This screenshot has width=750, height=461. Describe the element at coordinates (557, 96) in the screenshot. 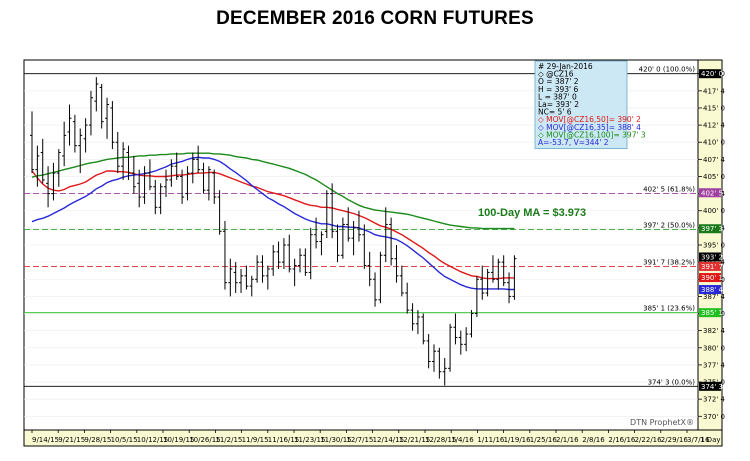

I see `info-line: L = 387' 0` at that location.